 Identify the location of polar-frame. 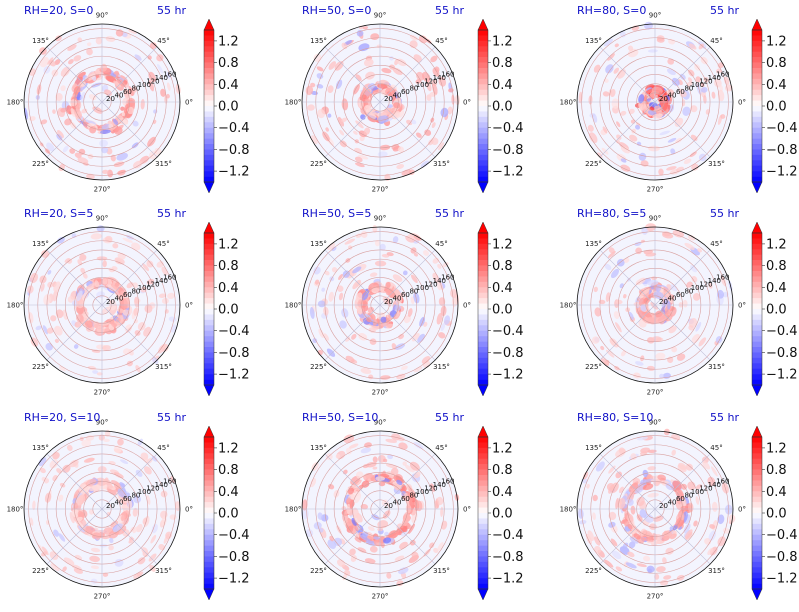
(655, 305).